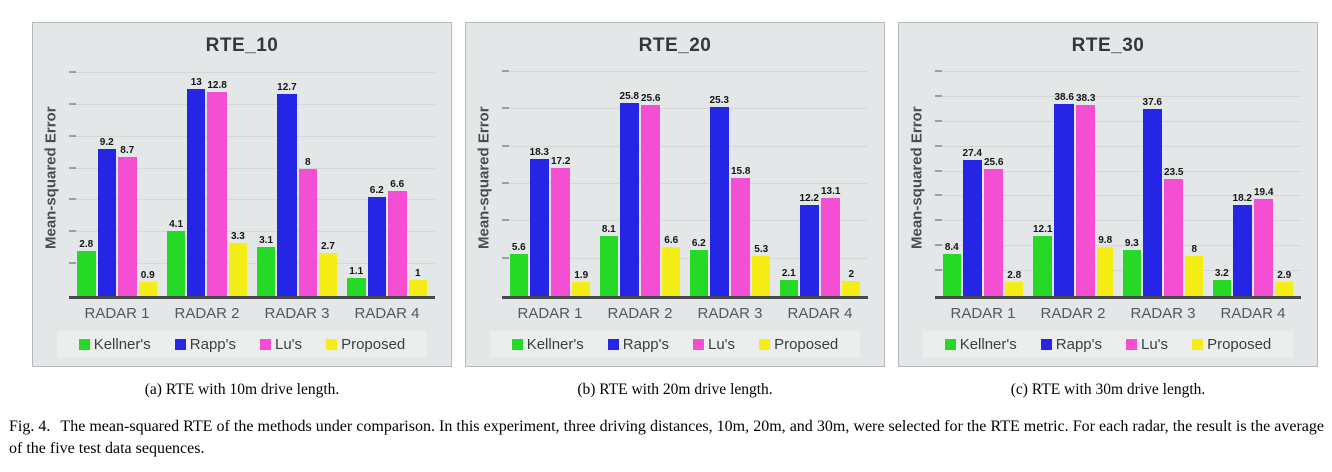 This screenshot has width=1332, height=472. Describe the element at coordinates (237, 176) in the screenshot. I see `bar-column: 3.3` at that location.